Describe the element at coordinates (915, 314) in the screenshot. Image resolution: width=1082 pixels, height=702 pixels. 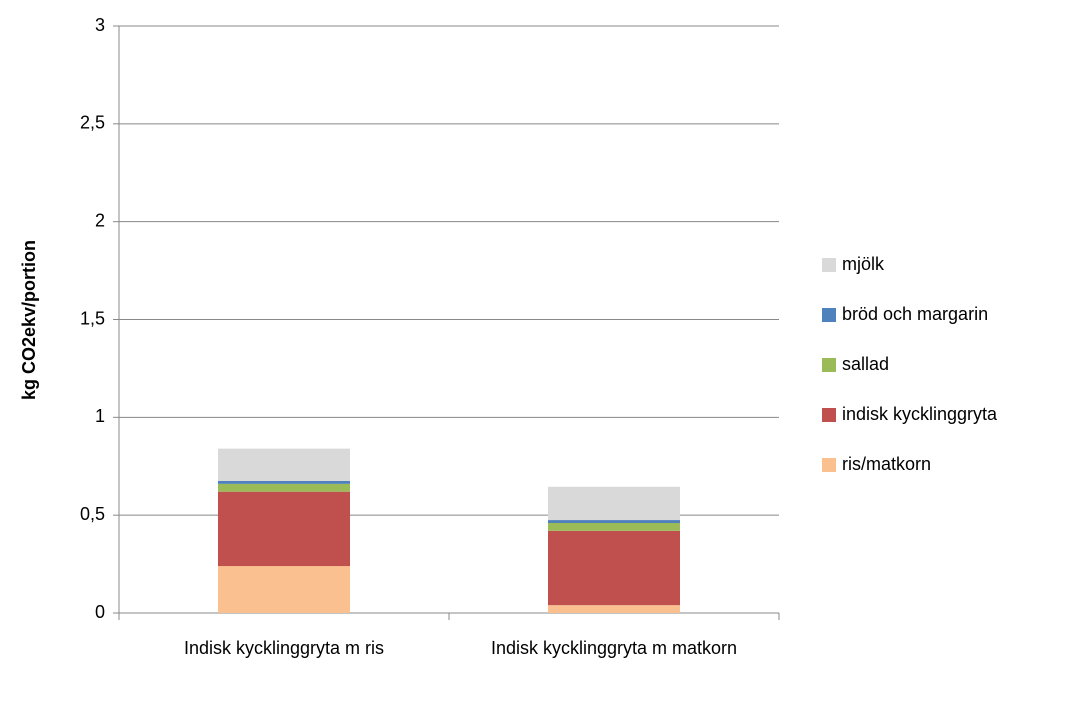
I see `legend-label: bröd och margarin` at that location.